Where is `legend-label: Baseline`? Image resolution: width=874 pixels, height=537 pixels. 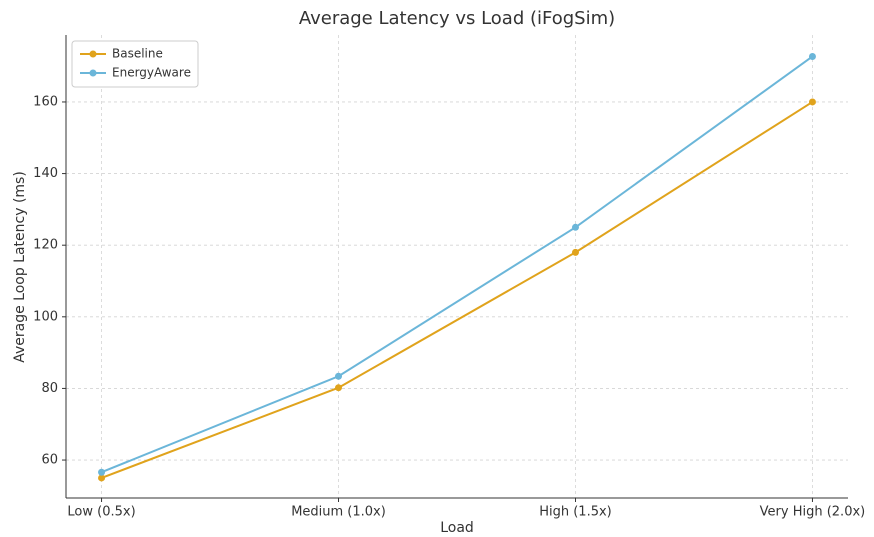 legend-label: Baseline is located at coordinates (137, 54).